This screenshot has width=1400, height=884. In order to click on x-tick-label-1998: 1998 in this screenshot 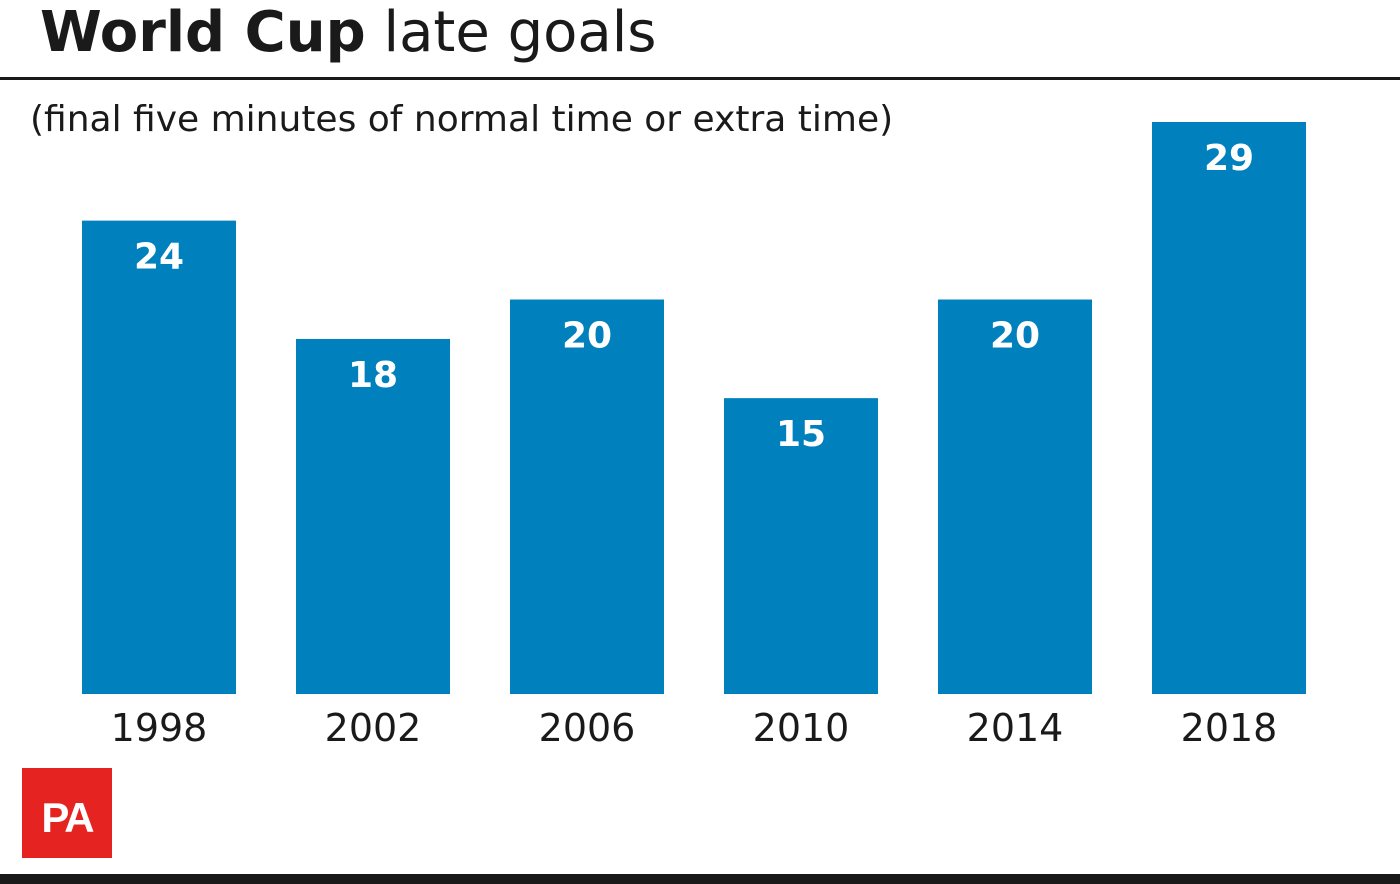, I will do `click(159, 728)`.